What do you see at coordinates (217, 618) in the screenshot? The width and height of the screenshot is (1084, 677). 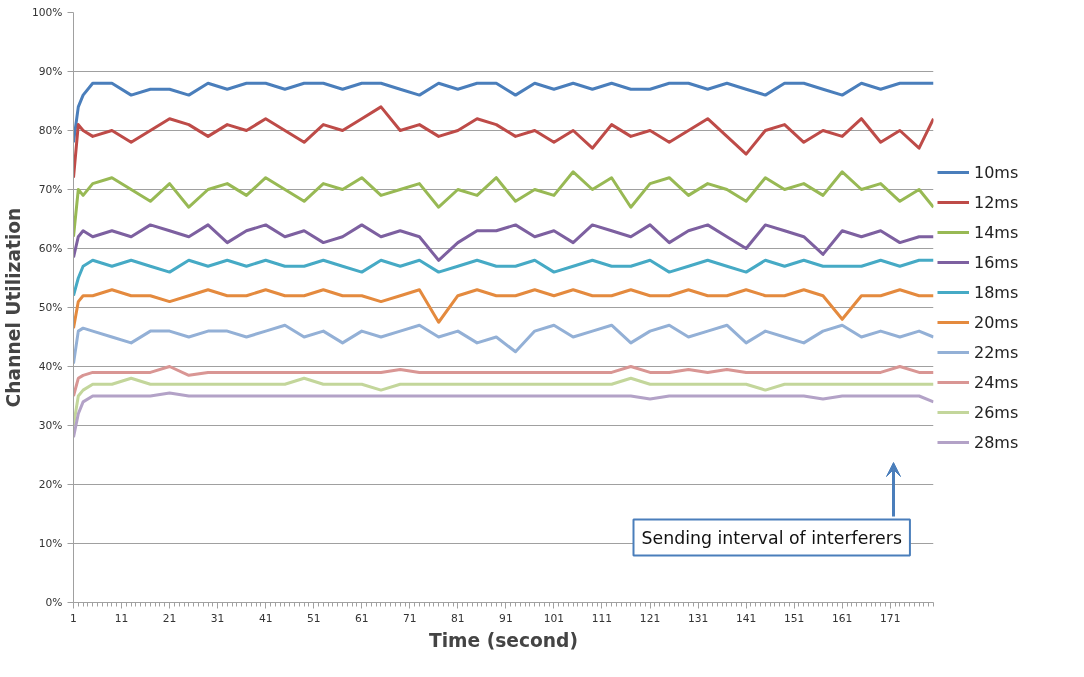 I see `x-tick-label: 31` at bounding box center [217, 618].